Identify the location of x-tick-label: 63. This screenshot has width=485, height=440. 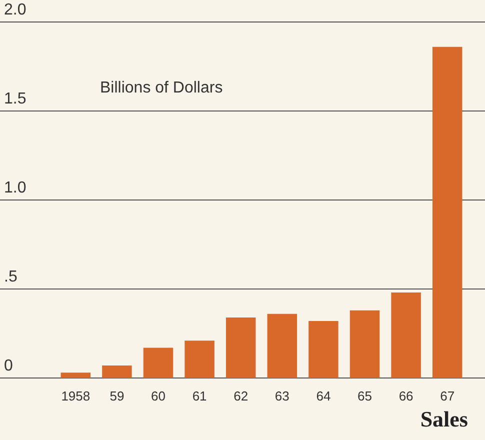
(282, 396).